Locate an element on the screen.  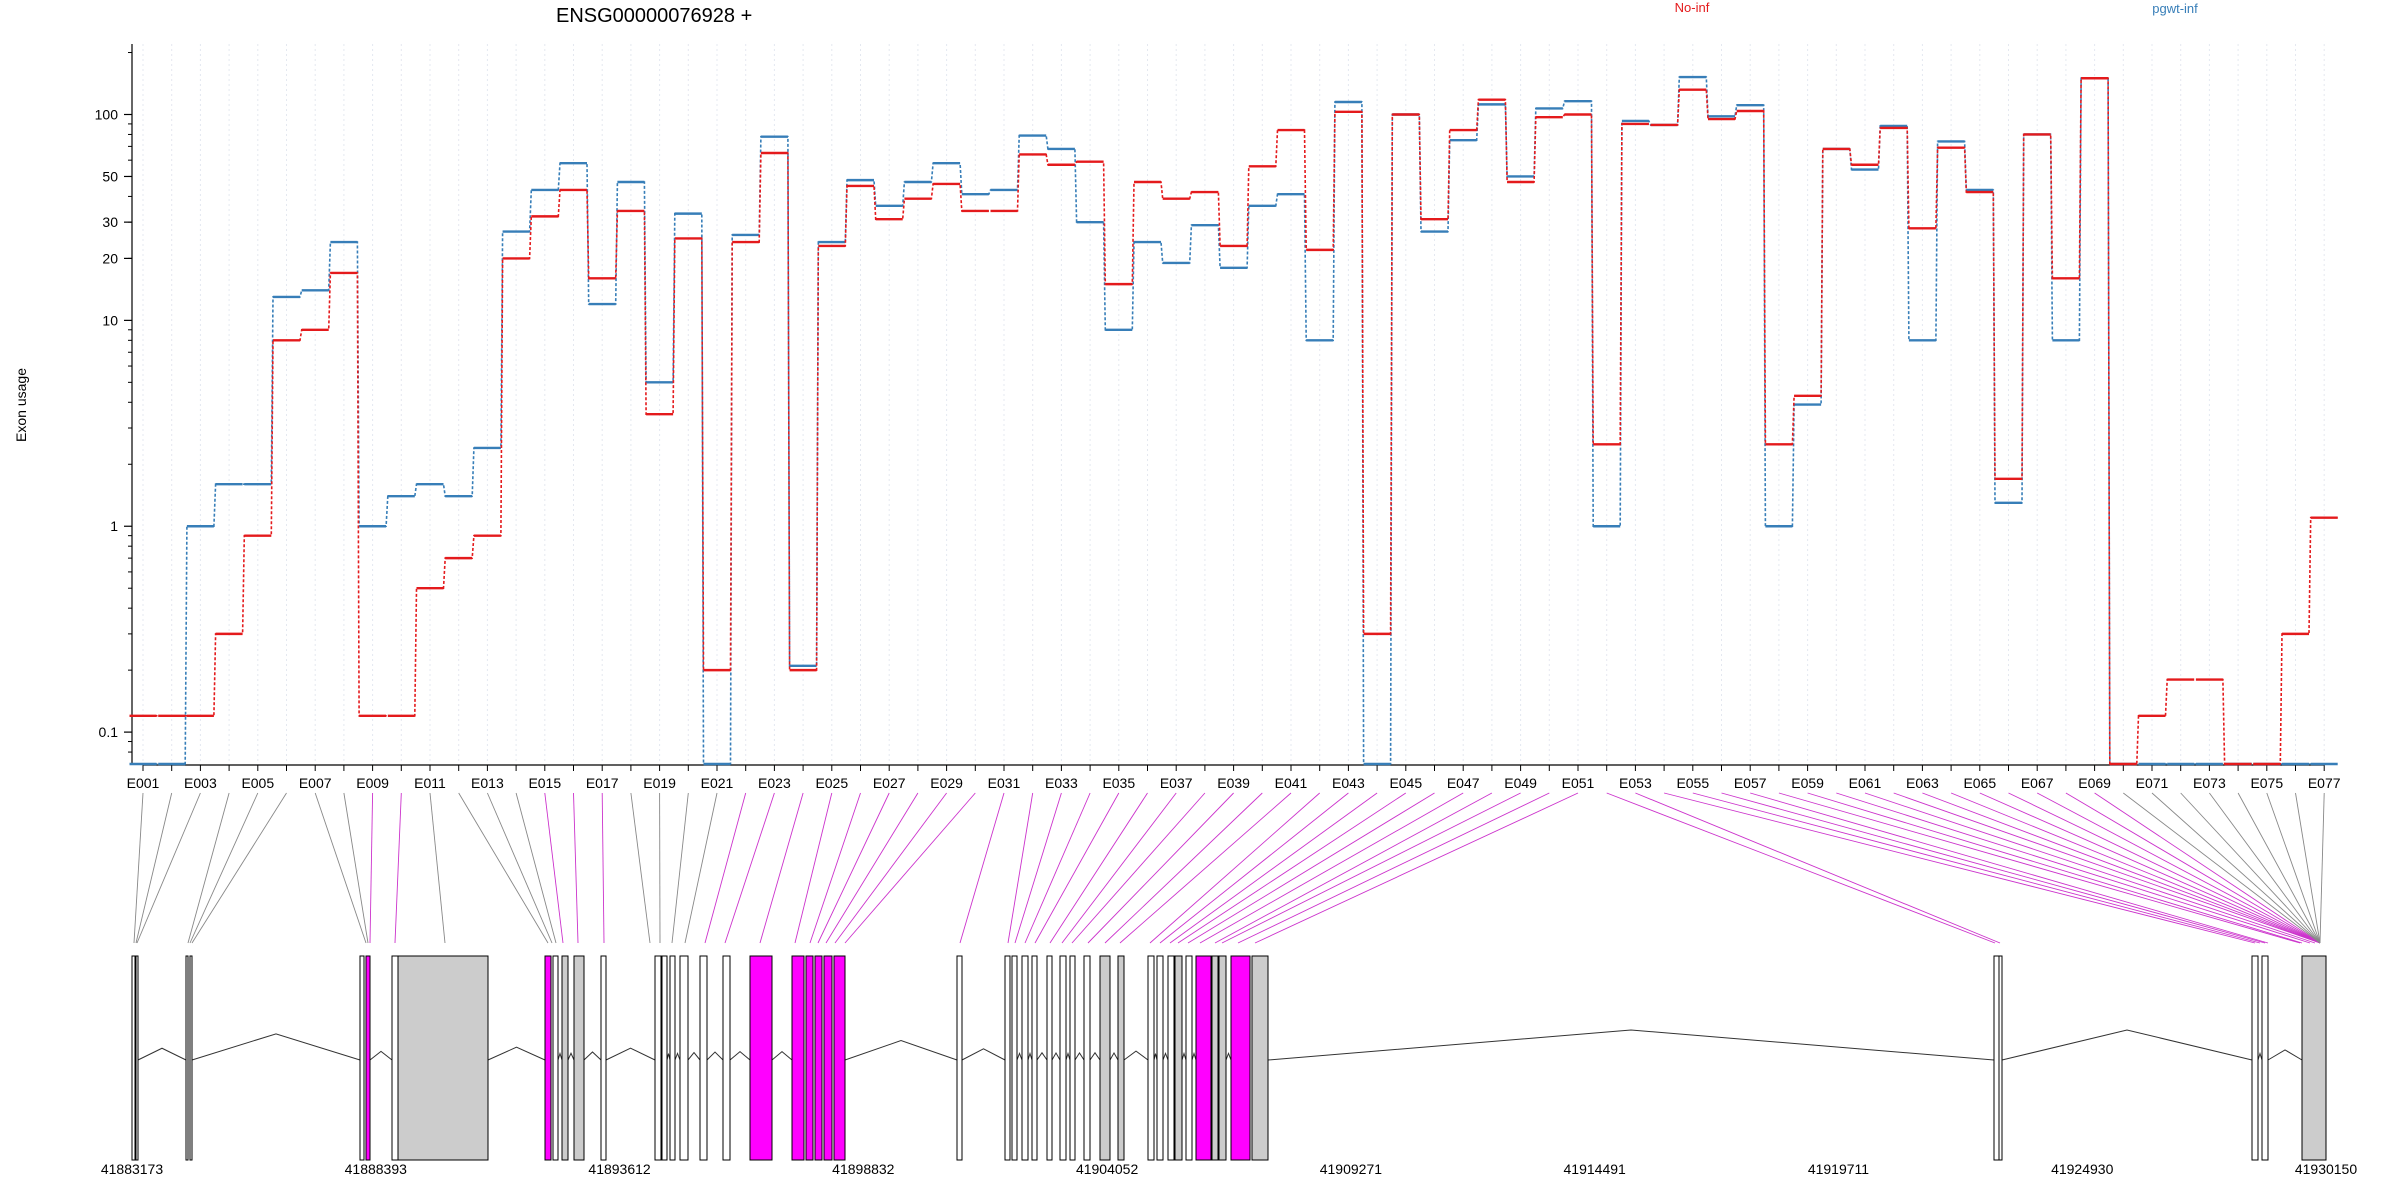
x-tick-label: E045 is located at coordinates (1405, 783).